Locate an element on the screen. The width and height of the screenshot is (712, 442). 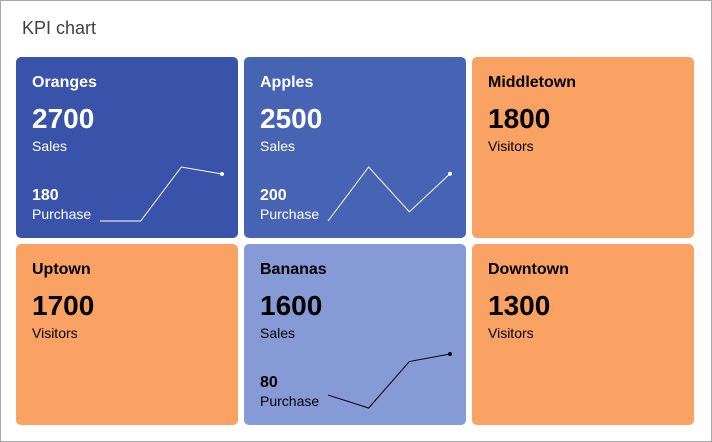
tile-value: 2500 is located at coordinates (291, 118).